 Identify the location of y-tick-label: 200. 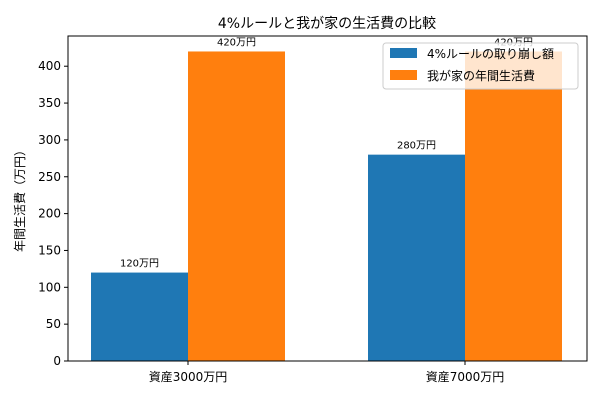
(49, 214).